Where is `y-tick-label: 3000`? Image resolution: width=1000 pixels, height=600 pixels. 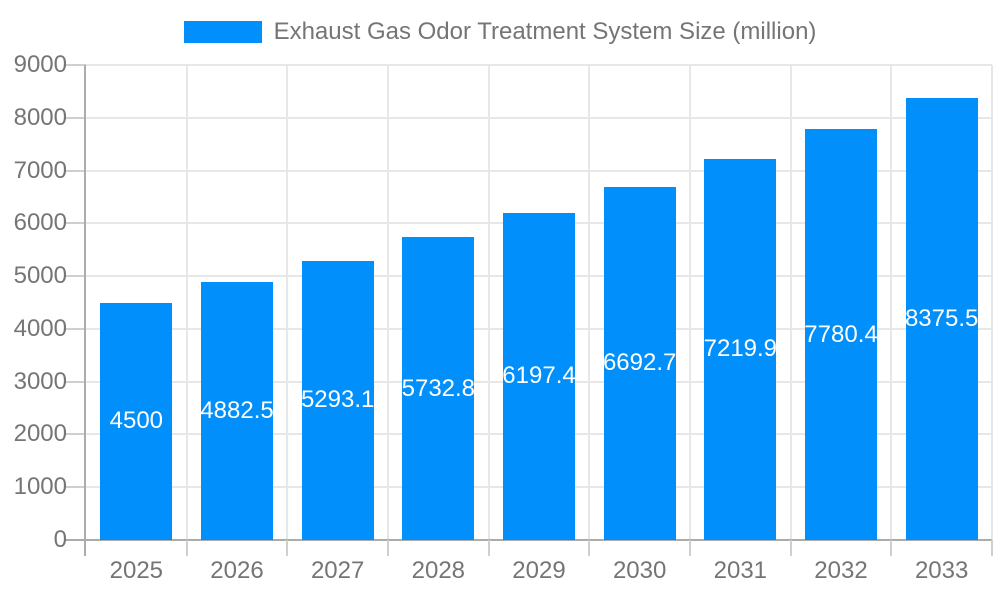 y-tick-label: 3000 is located at coordinates (40, 381).